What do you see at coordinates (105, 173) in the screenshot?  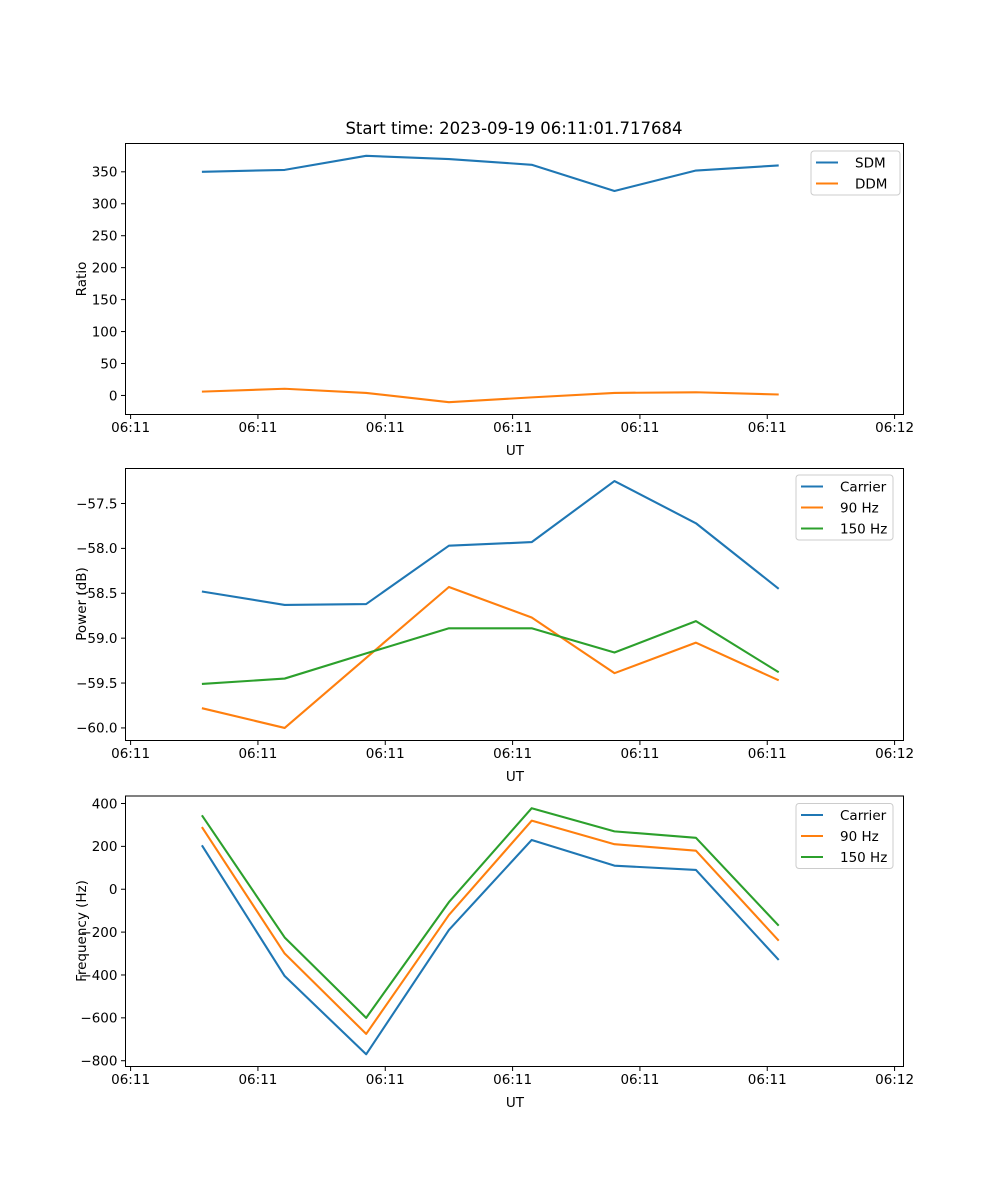 I see `y-tick-label: 350` at bounding box center [105, 173].